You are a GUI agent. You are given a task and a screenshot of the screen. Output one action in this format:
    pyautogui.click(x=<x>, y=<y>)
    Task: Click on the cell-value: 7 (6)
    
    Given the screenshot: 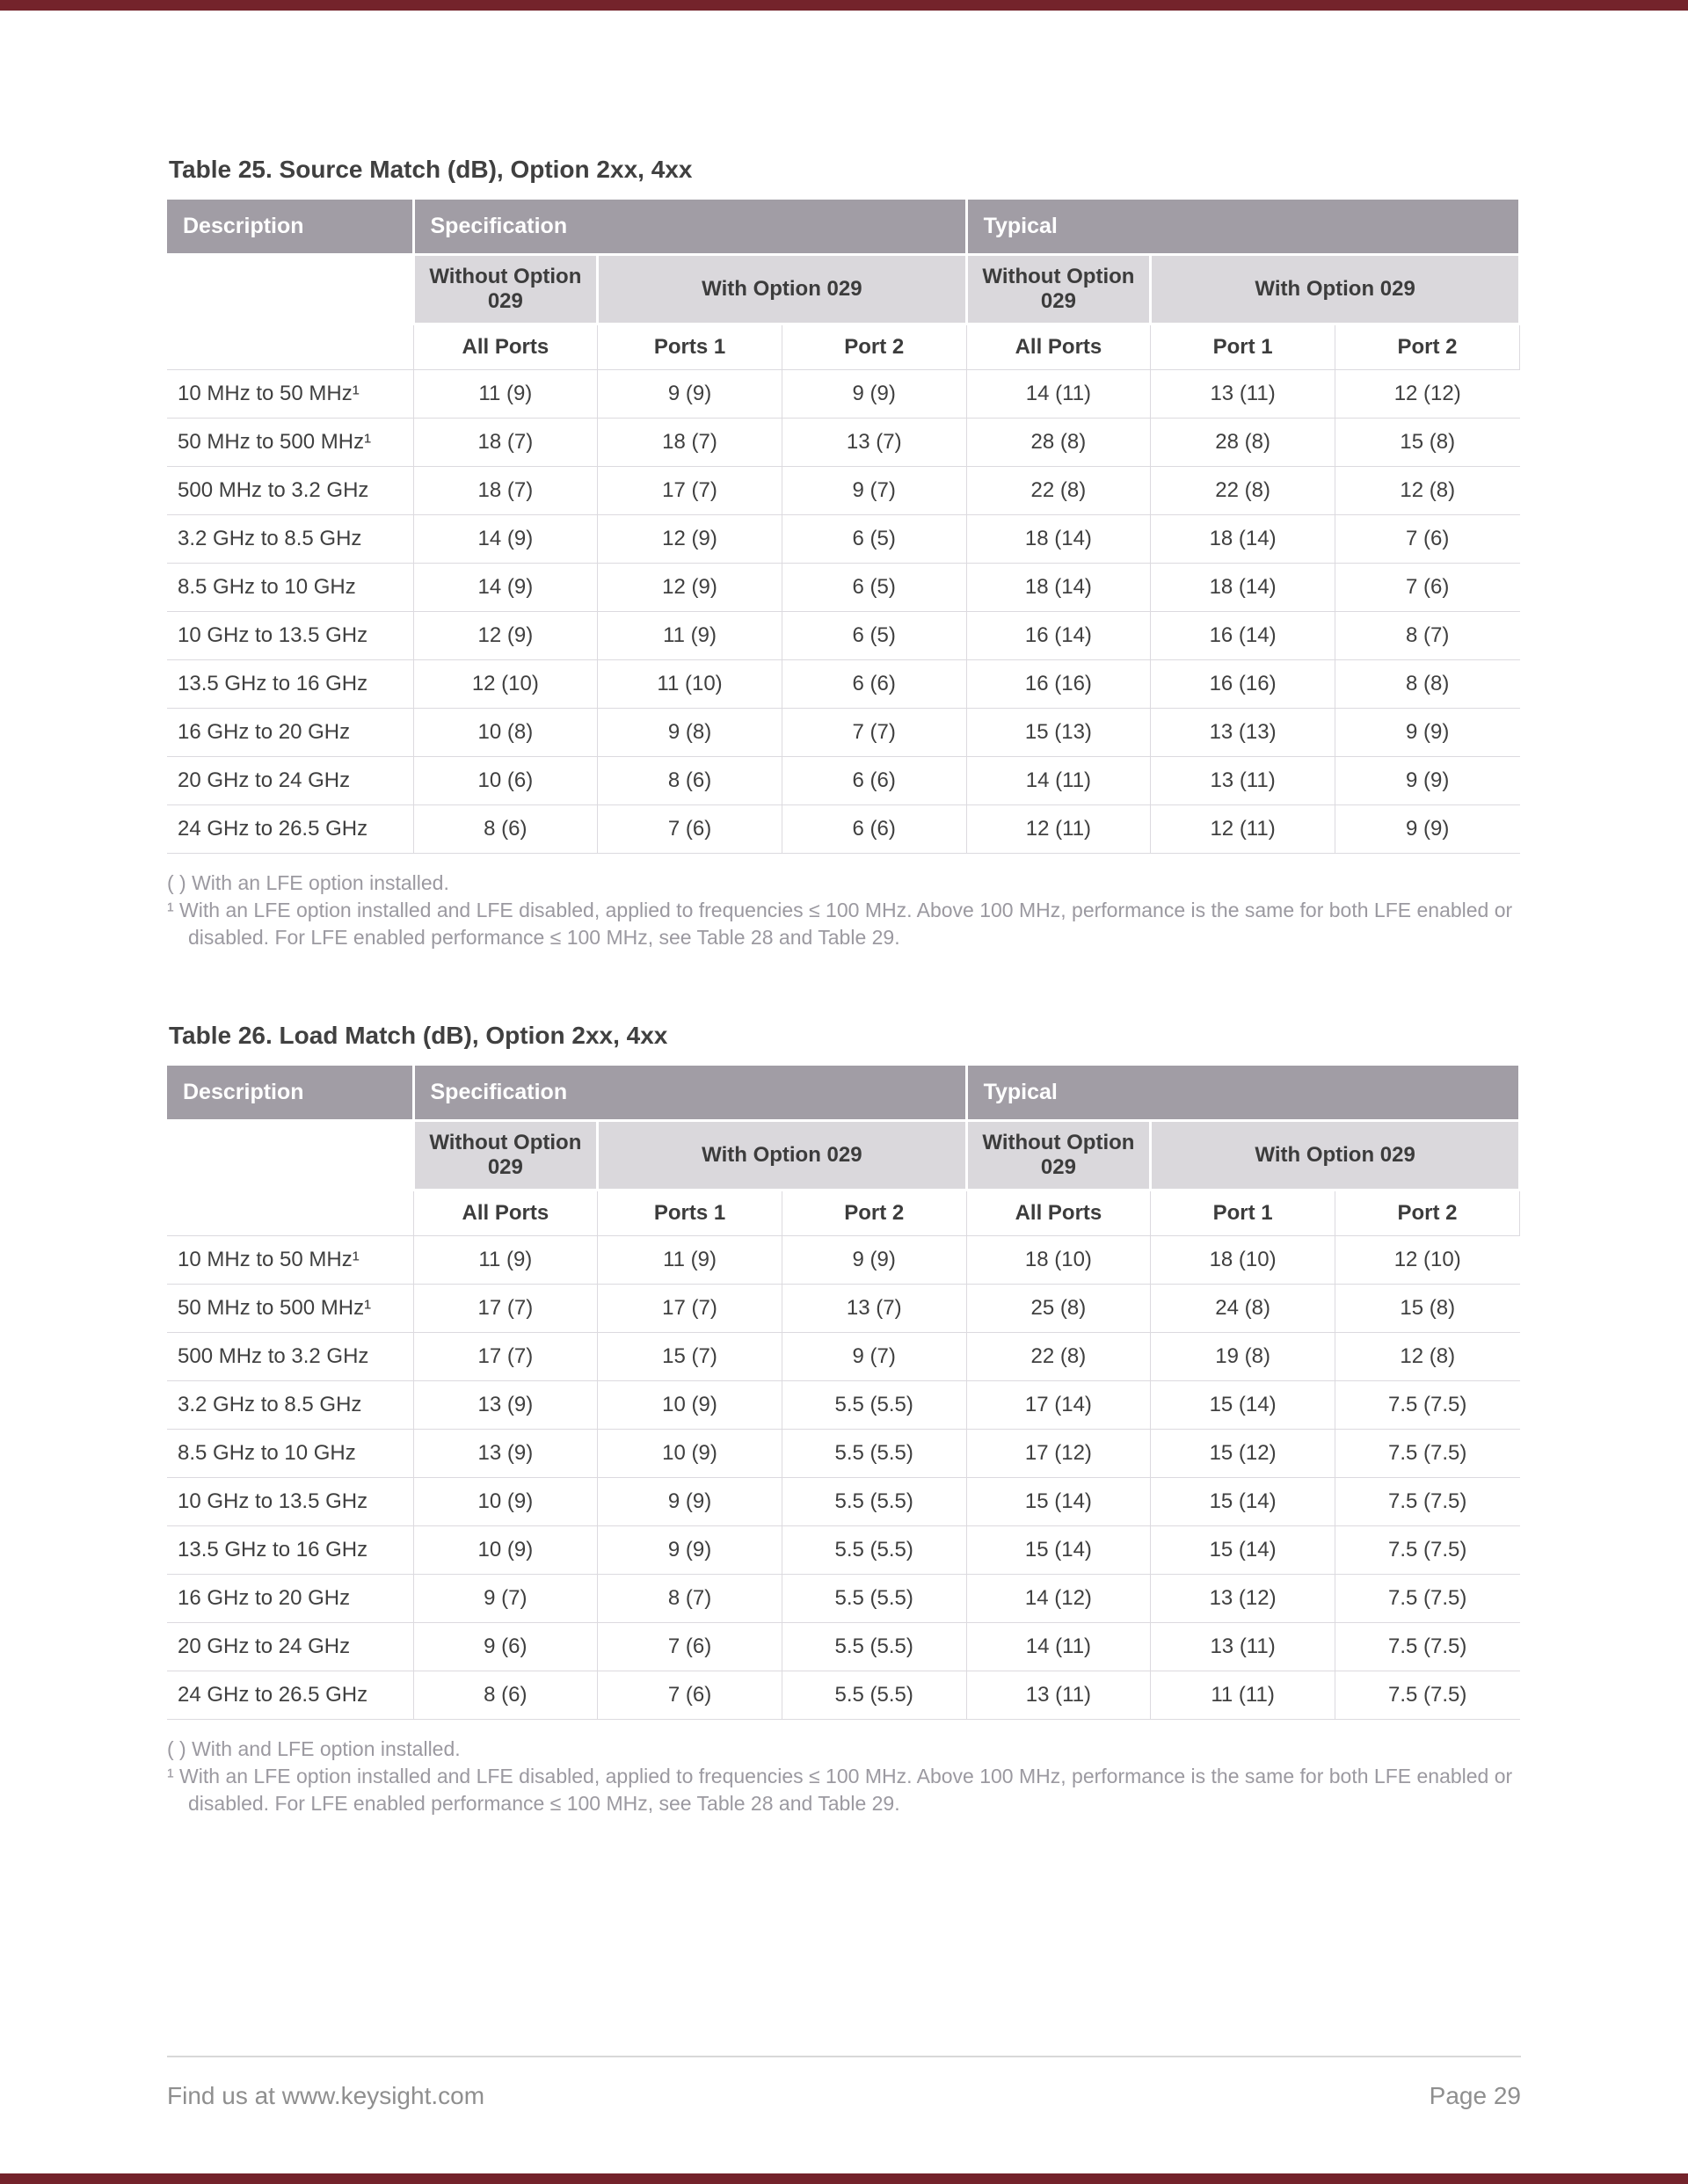 What is the action you would take?
    pyautogui.click(x=1427, y=587)
    